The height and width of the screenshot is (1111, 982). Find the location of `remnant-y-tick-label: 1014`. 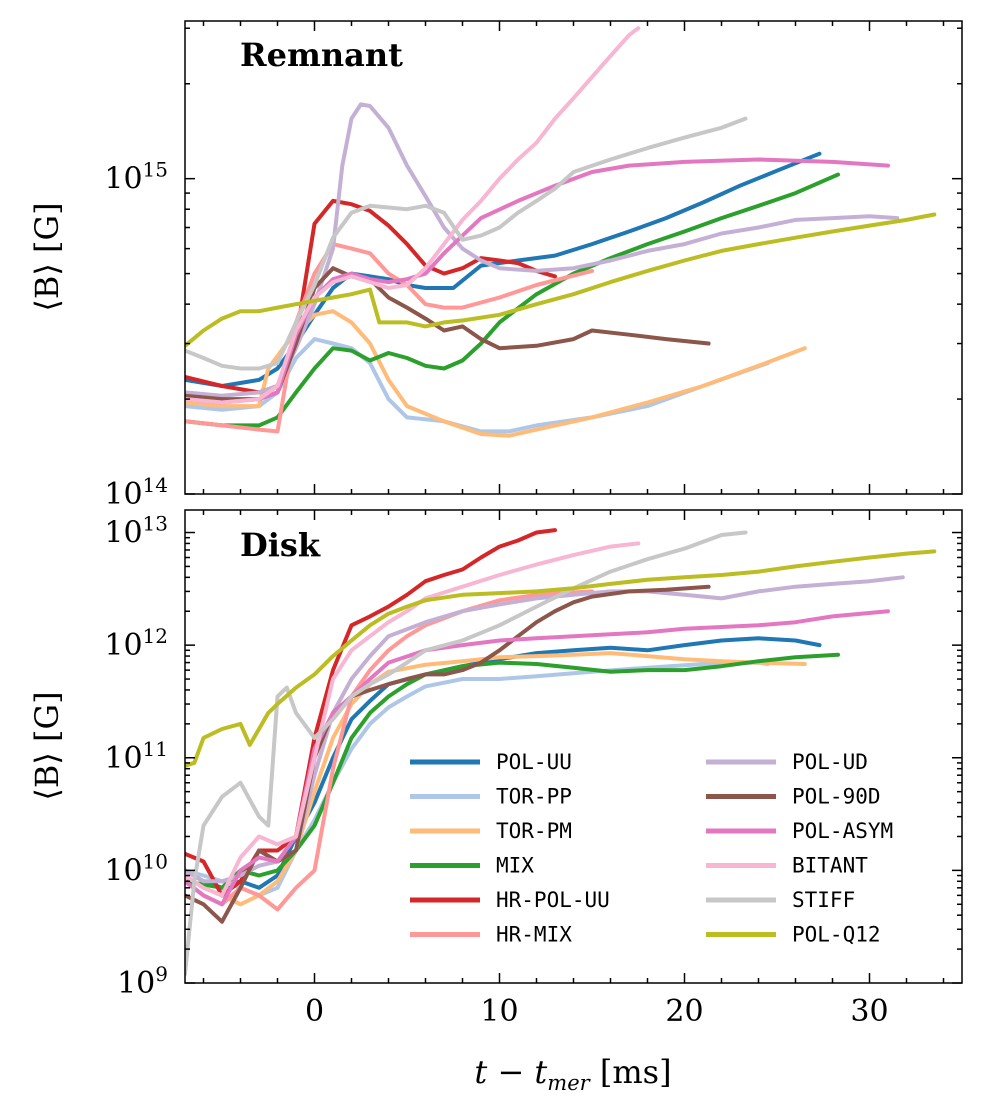

remnant-y-tick-label: 1014 is located at coordinates (136, 492).